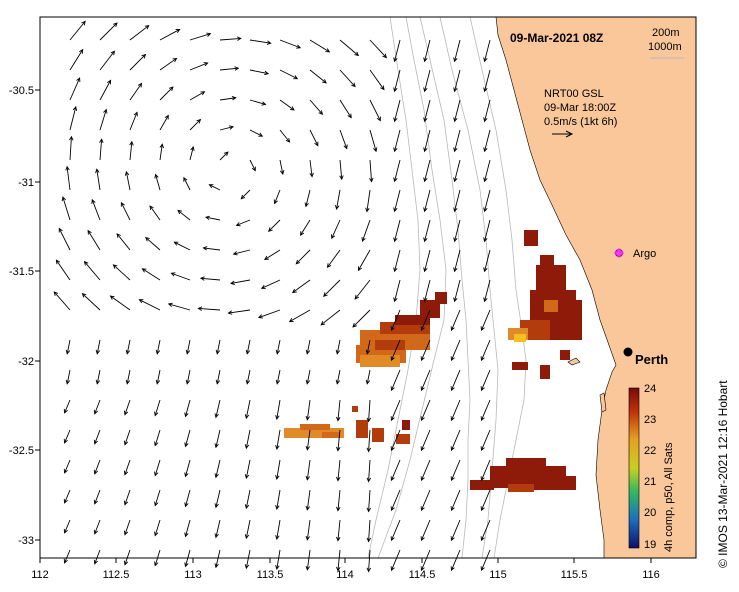 The width and height of the screenshot is (739, 592). I want to click on argo-label: Argo, so click(644, 254).